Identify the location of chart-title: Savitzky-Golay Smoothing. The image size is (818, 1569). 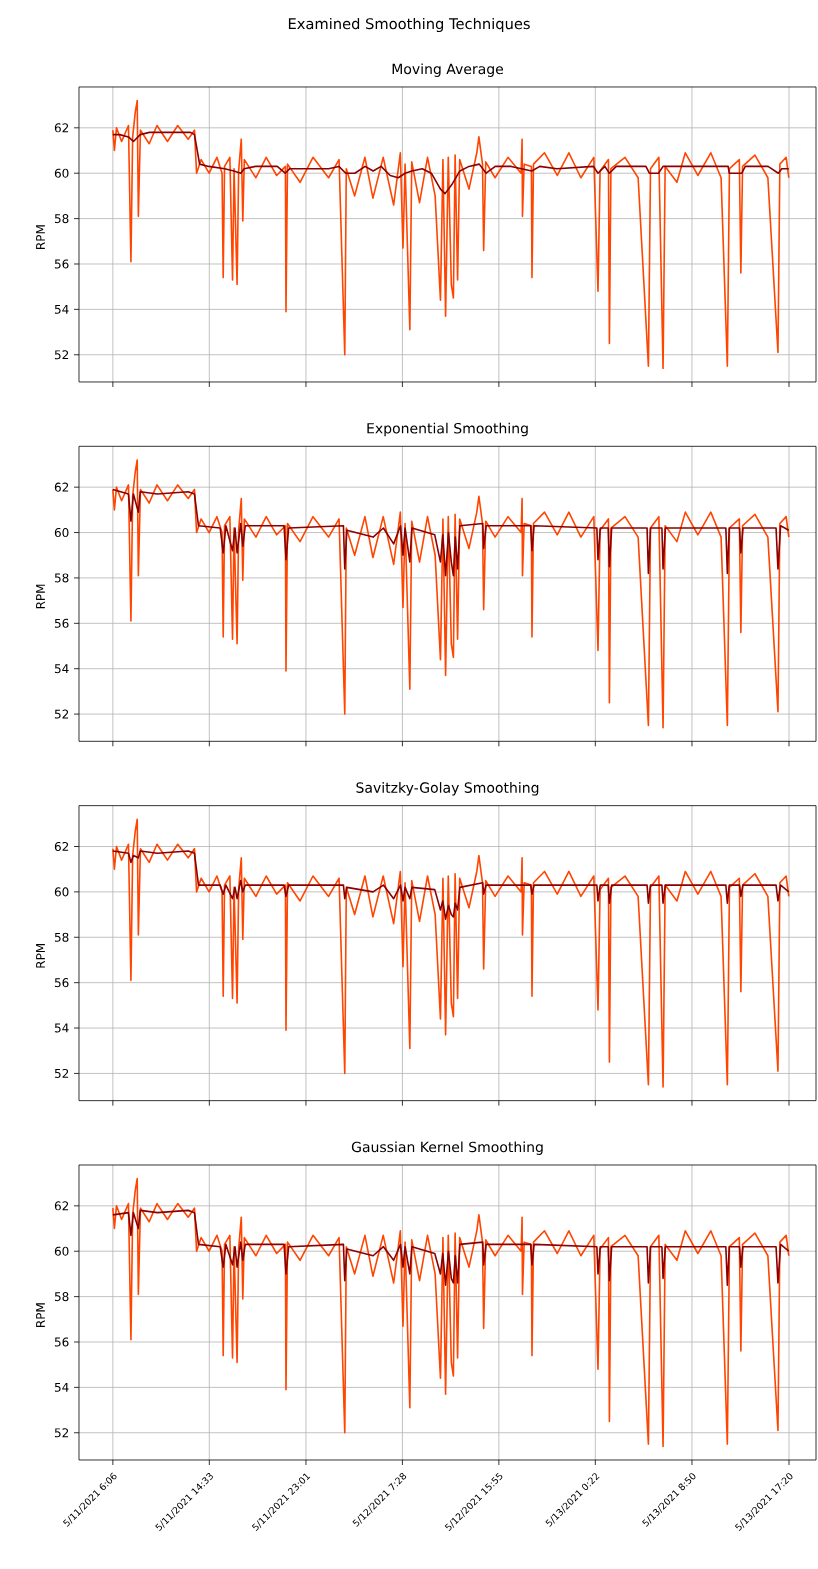
(447, 789).